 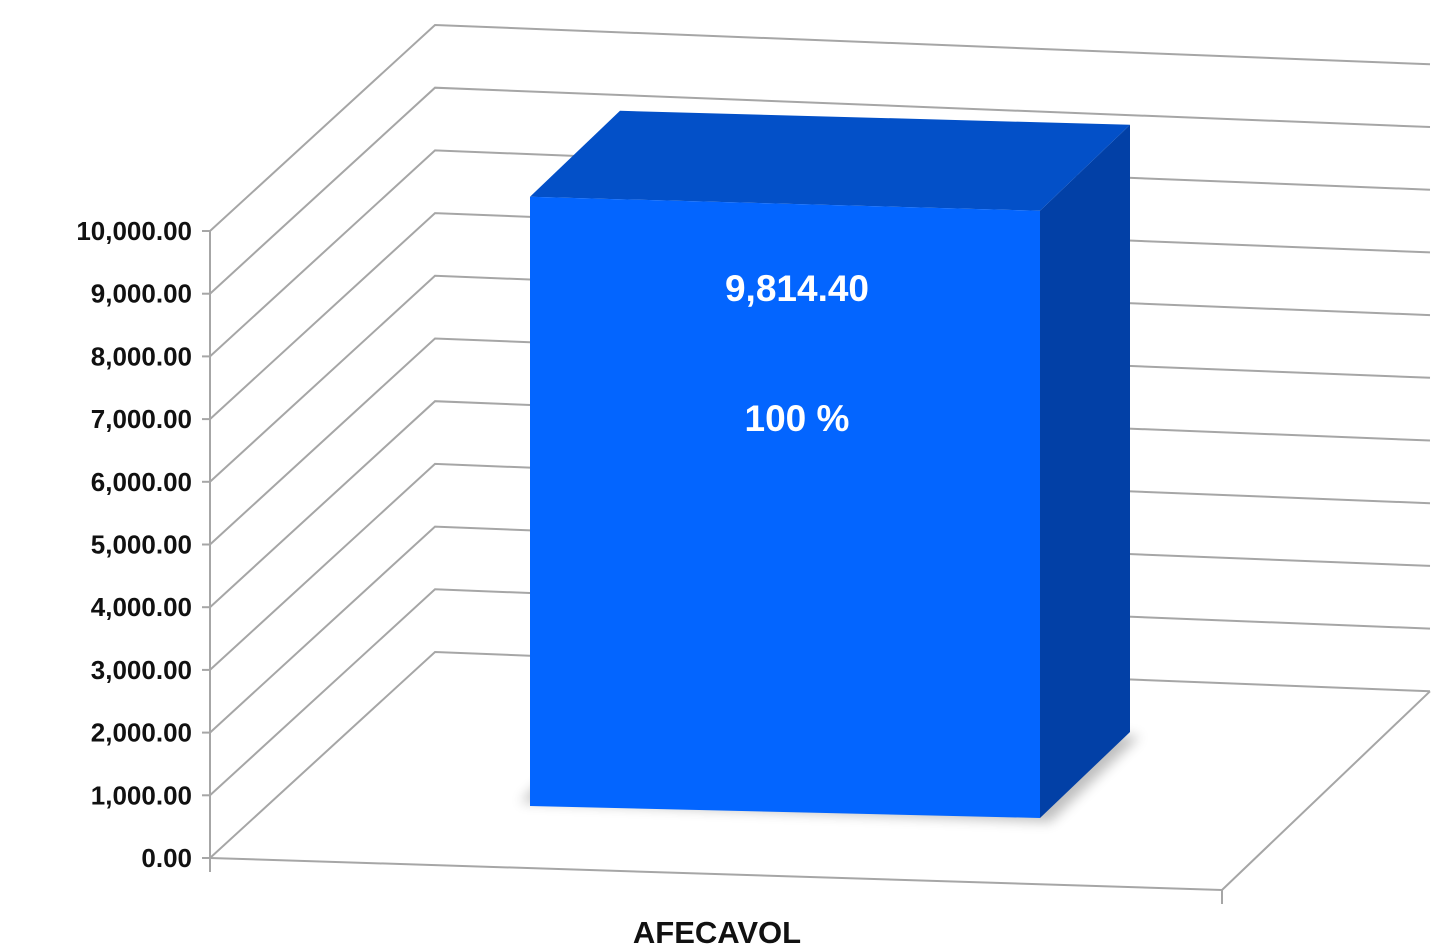 I want to click on data-label-value: 9,814.40, so click(x=797, y=288).